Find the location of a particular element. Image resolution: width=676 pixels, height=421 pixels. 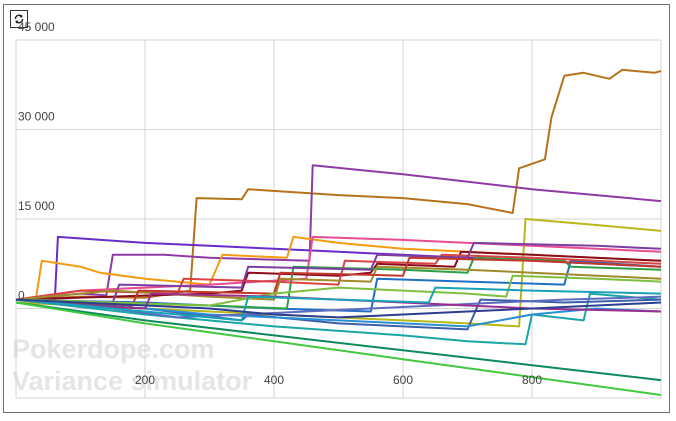

refresh-button is located at coordinates (19, 19).